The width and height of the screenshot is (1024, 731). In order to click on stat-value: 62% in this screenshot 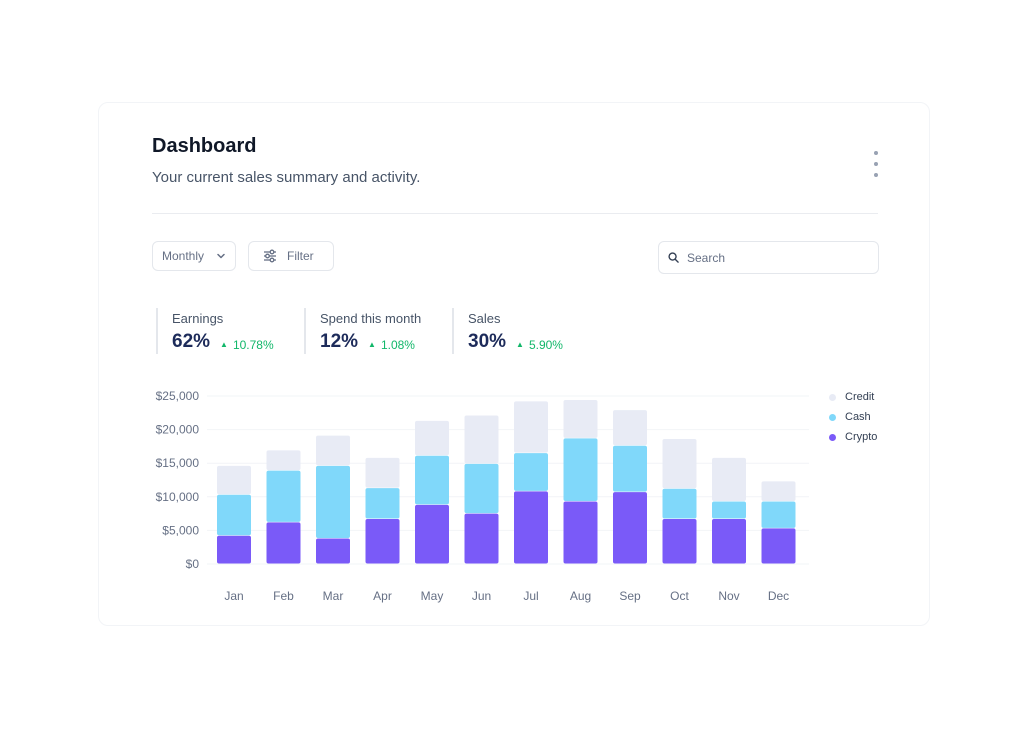, I will do `click(191, 341)`.